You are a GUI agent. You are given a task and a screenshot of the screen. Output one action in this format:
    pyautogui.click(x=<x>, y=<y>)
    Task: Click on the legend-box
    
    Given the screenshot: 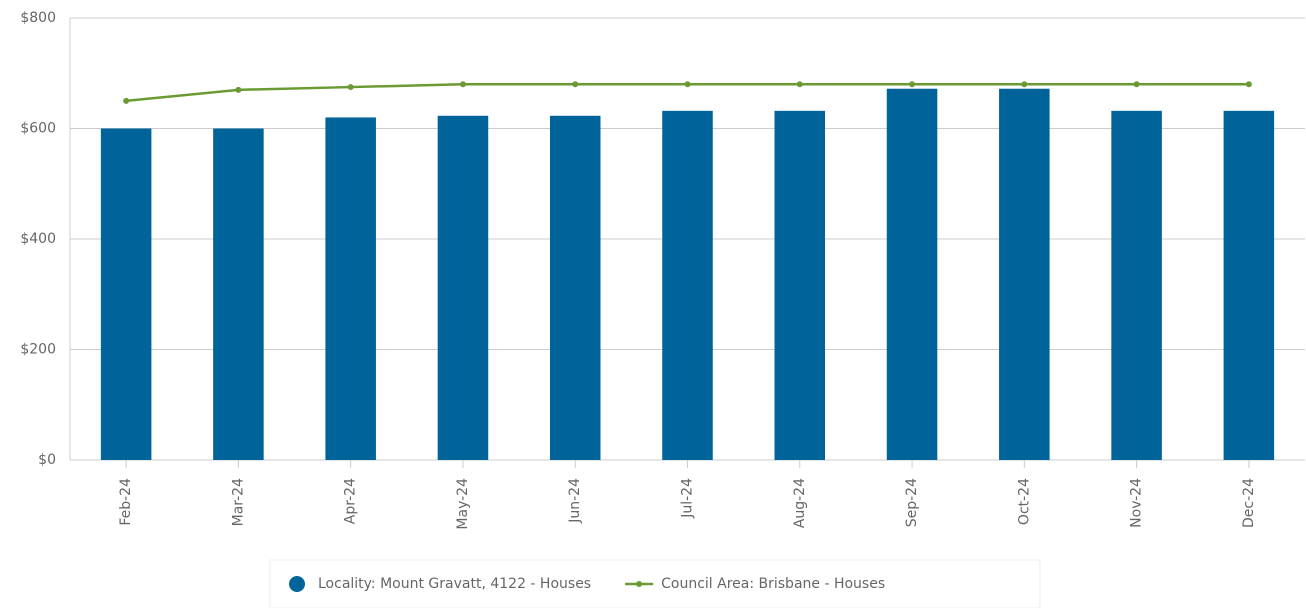 What is the action you would take?
    pyautogui.click(x=655, y=583)
    